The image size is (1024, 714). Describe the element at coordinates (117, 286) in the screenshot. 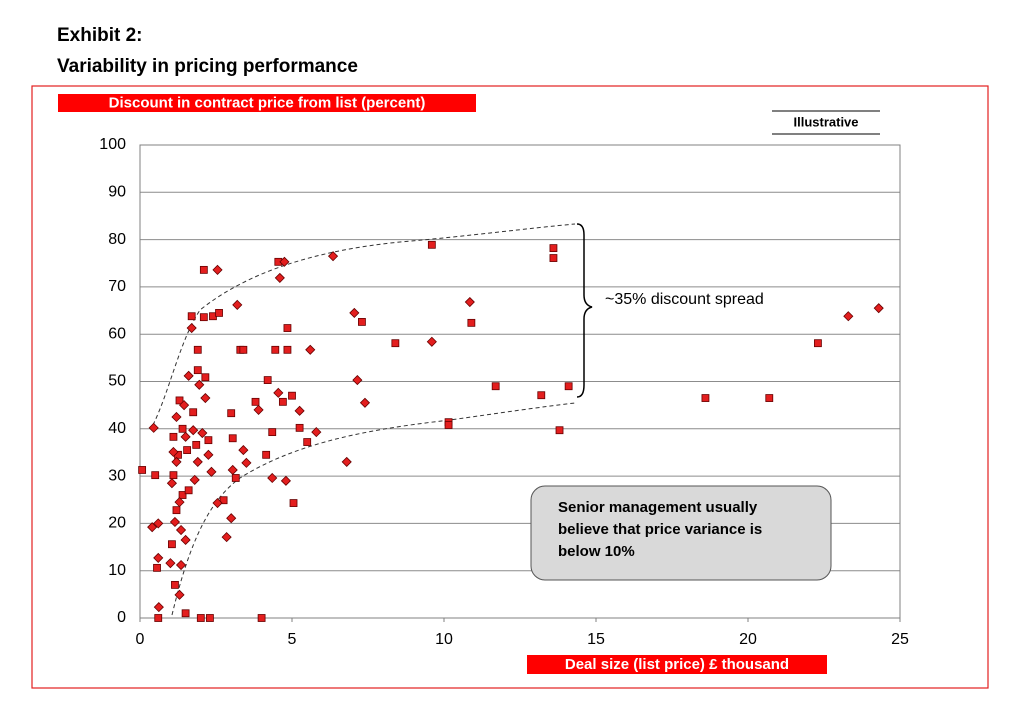

I see `y-tick-label: 70` at that location.